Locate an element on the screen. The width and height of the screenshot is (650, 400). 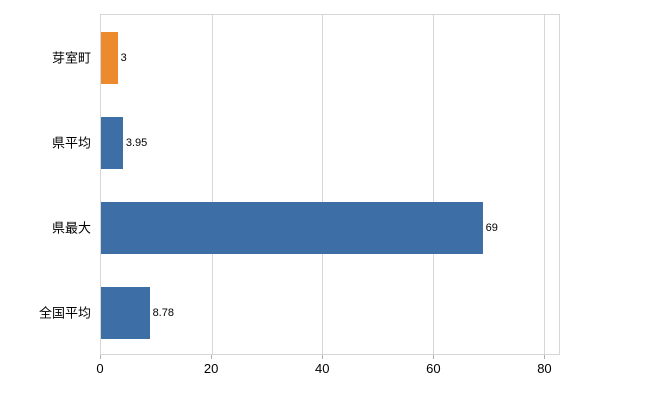
category-label: 県最大 is located at coordinates (71, 228).